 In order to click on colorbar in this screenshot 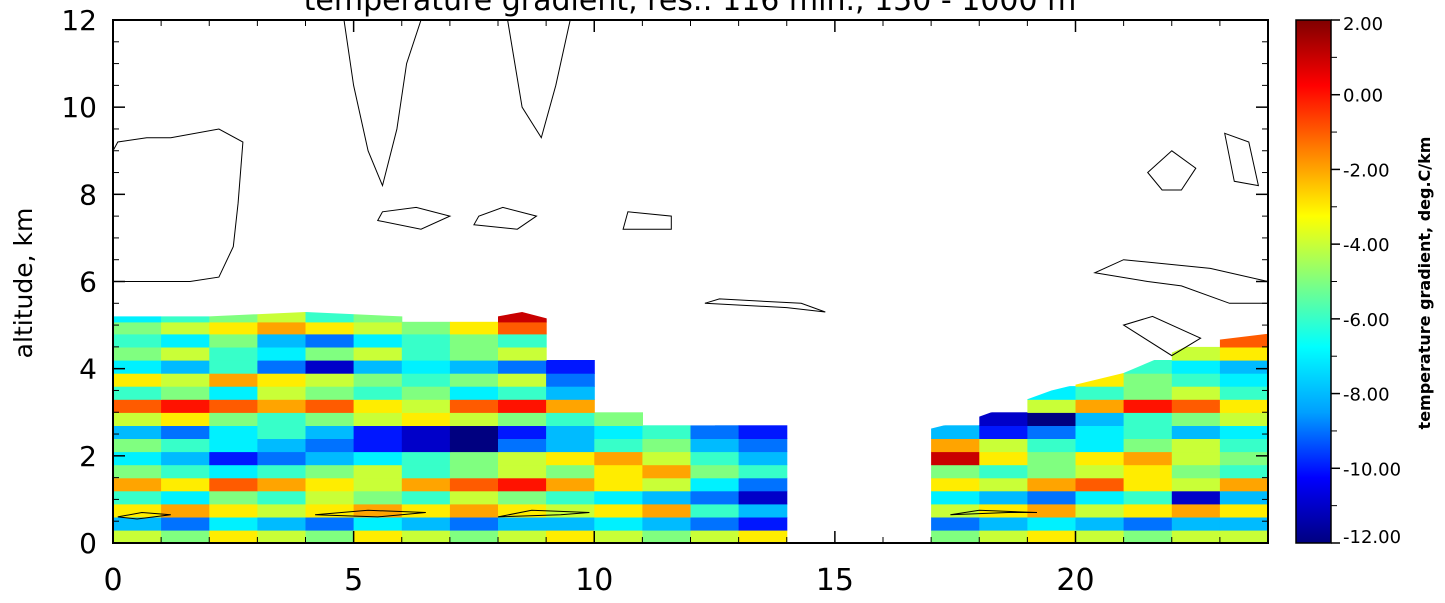, I will do `click(1313, 281)`.